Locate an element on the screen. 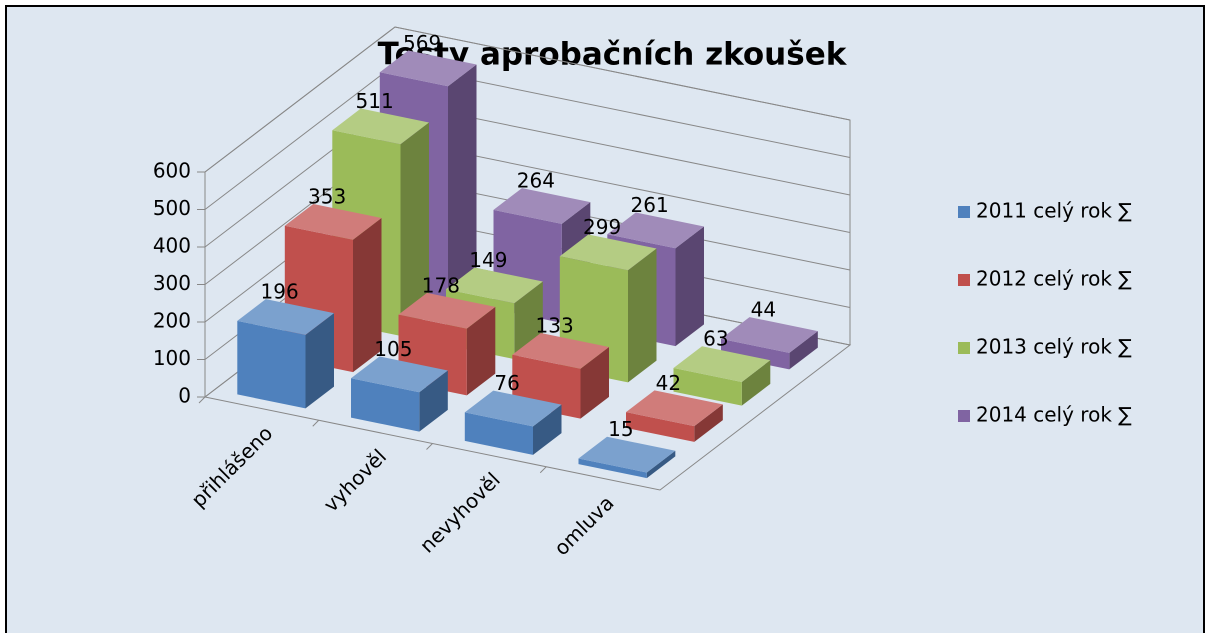 The image size is (1210, 633). y-tick-label: 300 is located at coordinates (172, 283).